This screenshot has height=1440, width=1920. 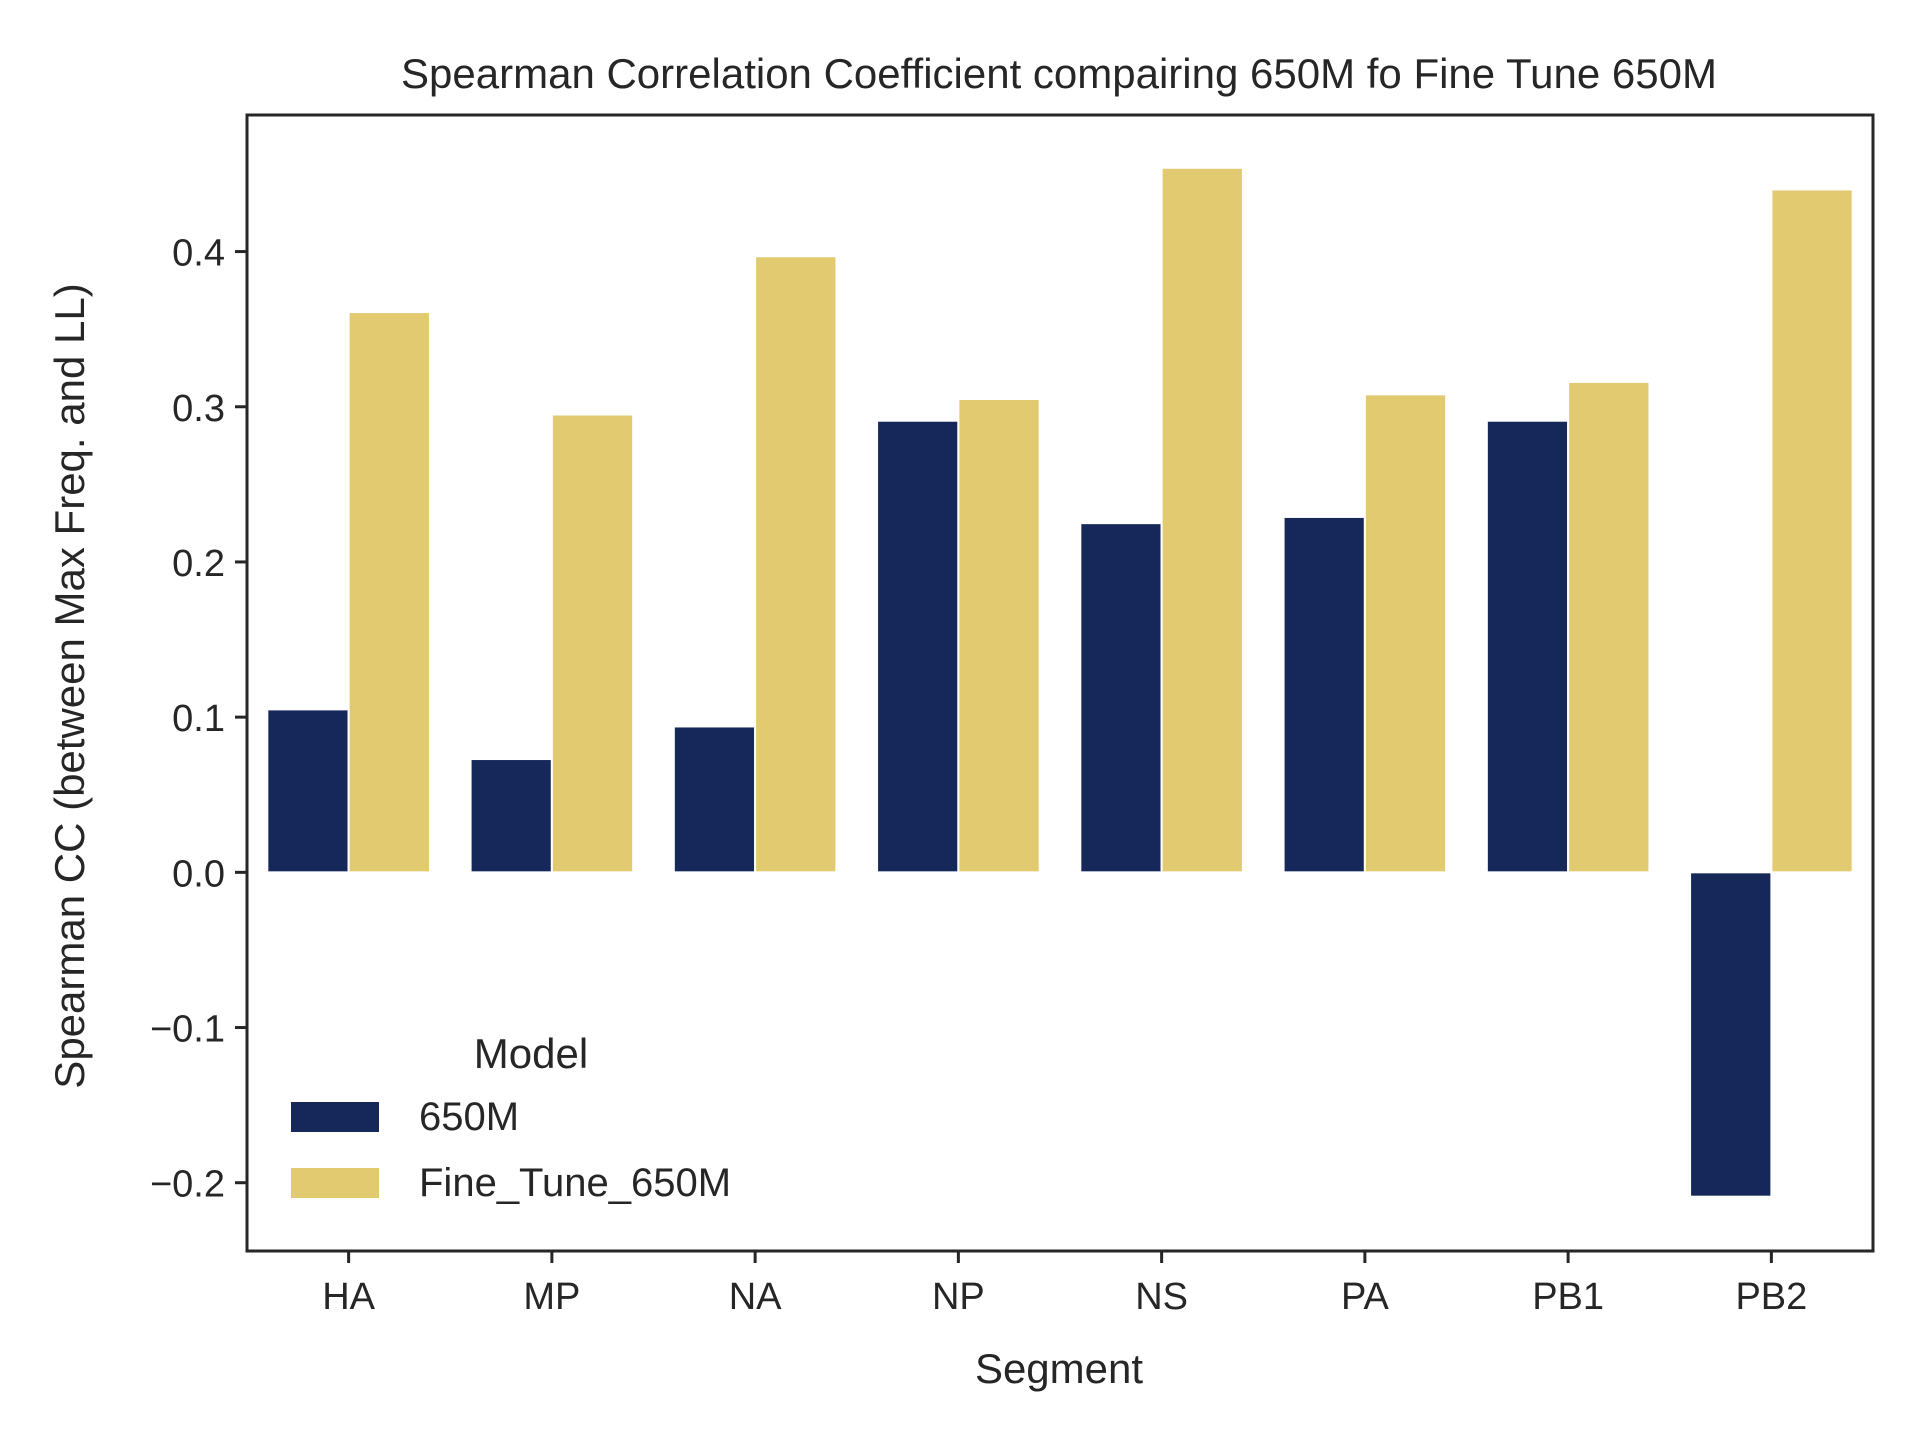 What do you see at coordinates (1365, 1297) in the screenshot?
I see `x-tick-label: PA` at bounding box center [1365, 1297].